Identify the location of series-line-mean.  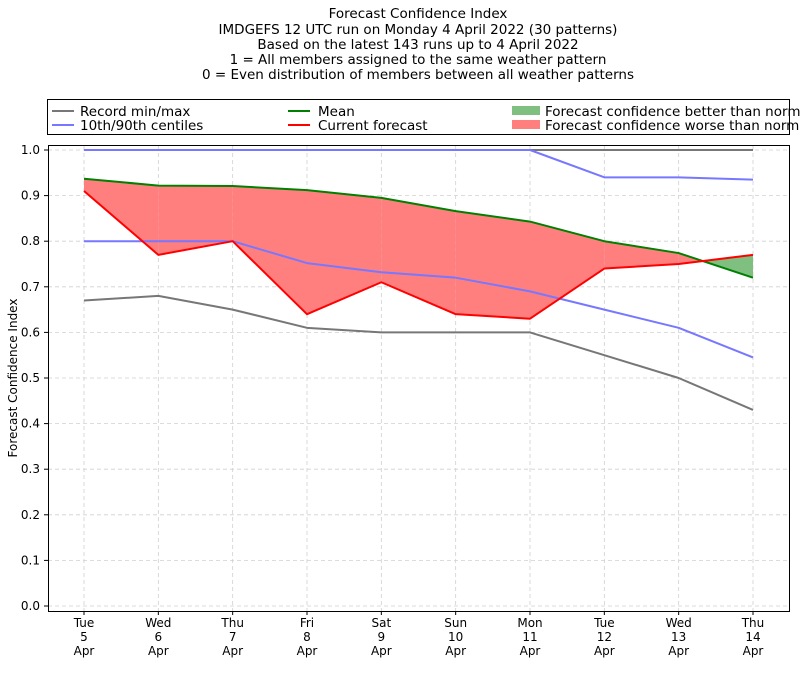
(418, 228).